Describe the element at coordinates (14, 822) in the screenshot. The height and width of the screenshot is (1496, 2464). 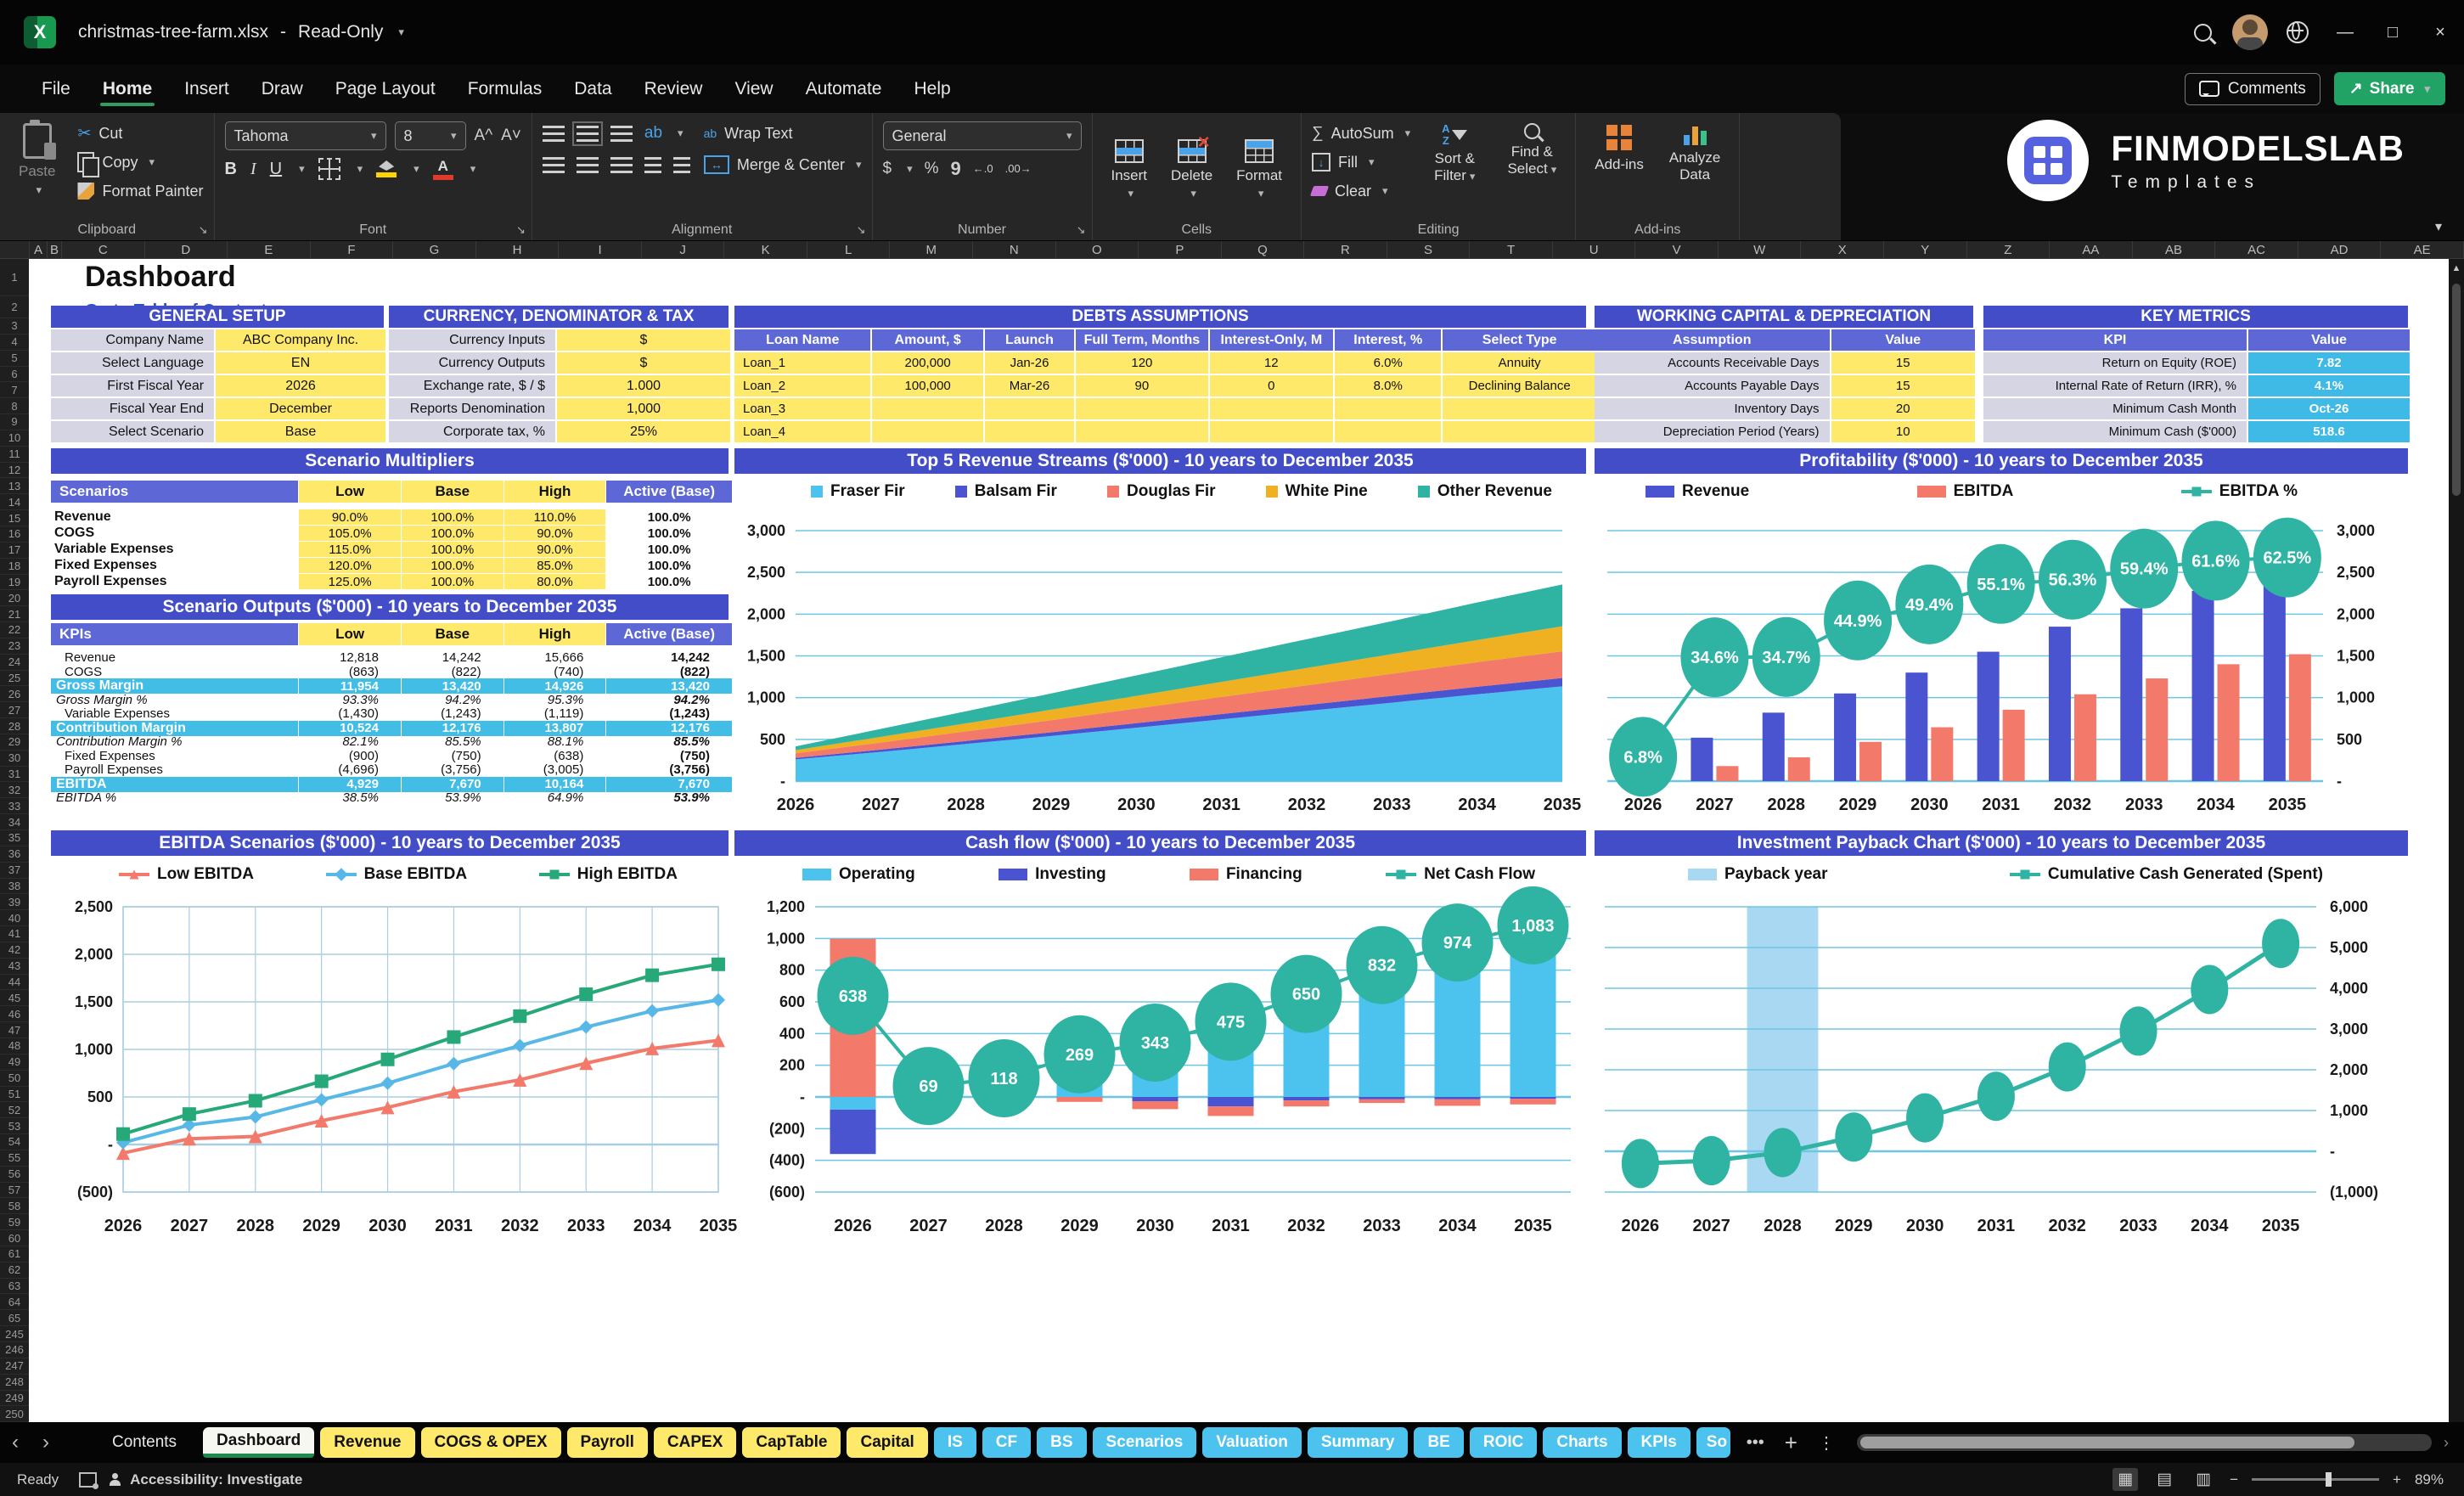
I see `row-header-34: 34` at that location.